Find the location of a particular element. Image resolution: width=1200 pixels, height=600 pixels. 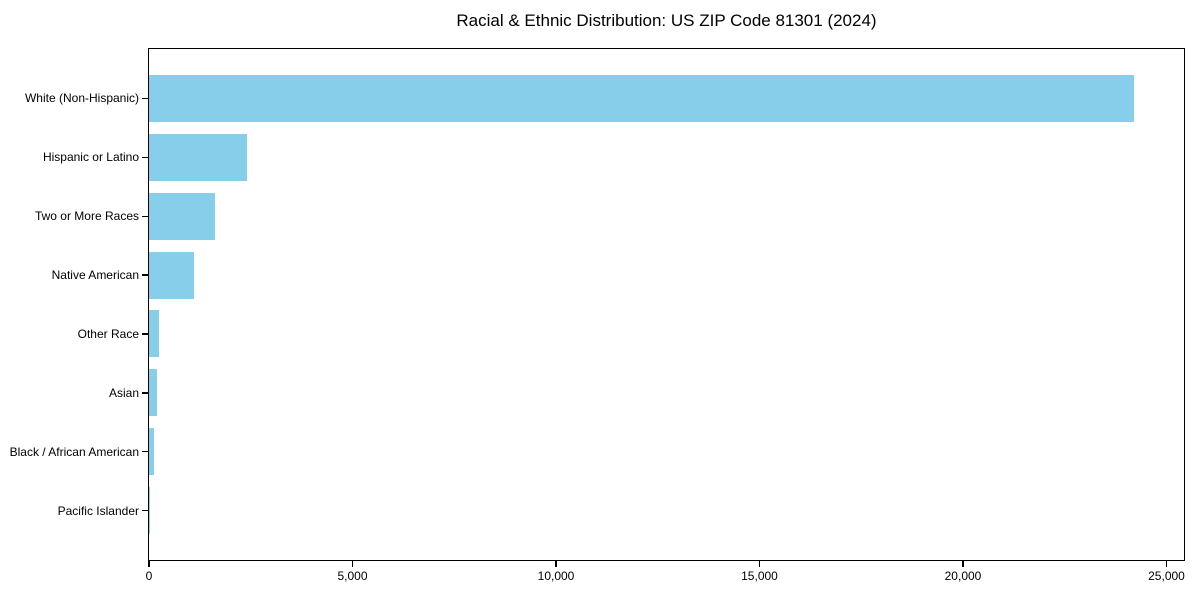

y-tick-label: Native American is located at coordinates (95, 275).